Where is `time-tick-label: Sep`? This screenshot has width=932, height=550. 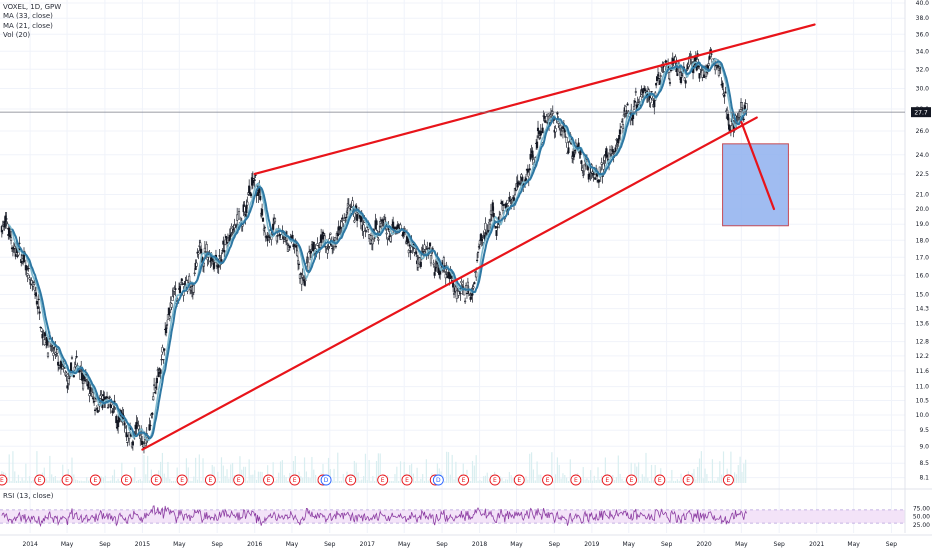
time-tick-label: Sep is located at coordinates (892, 544).